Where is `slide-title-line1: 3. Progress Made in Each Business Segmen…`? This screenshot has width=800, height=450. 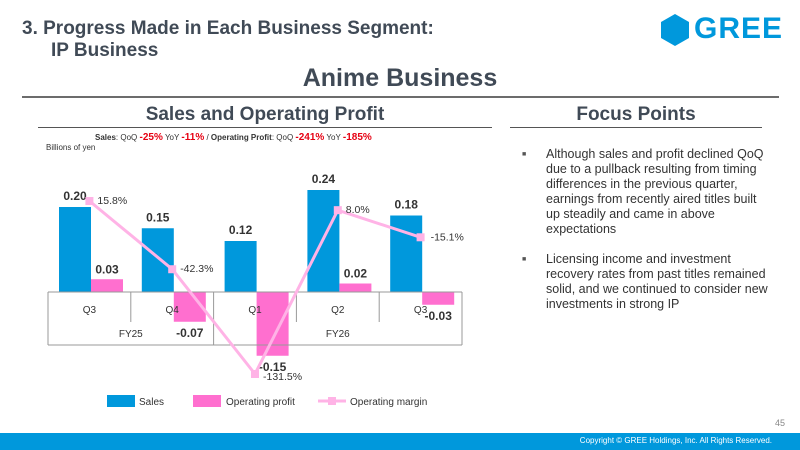
slide-title-line1: 3. Progress Made in Each Business Segmen… is located at coordinates (228, 28).